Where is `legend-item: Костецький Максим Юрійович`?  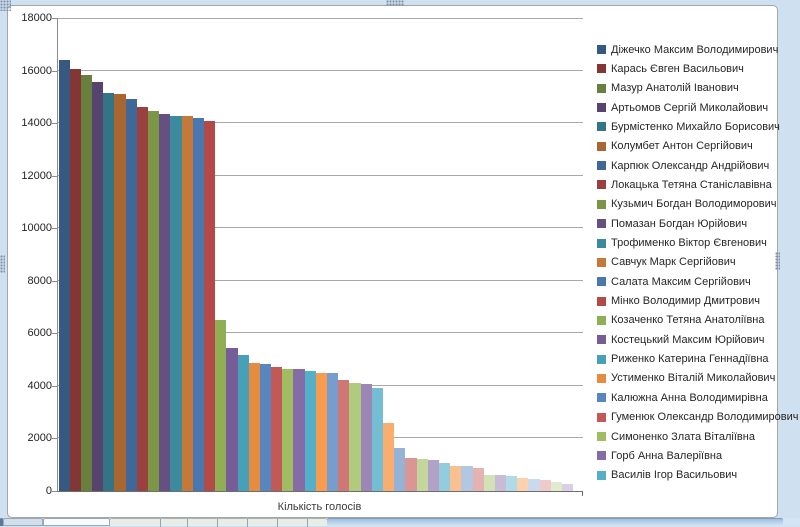 legend-item: Костецький Максим Юрійович is located at coordinates (681, 339).